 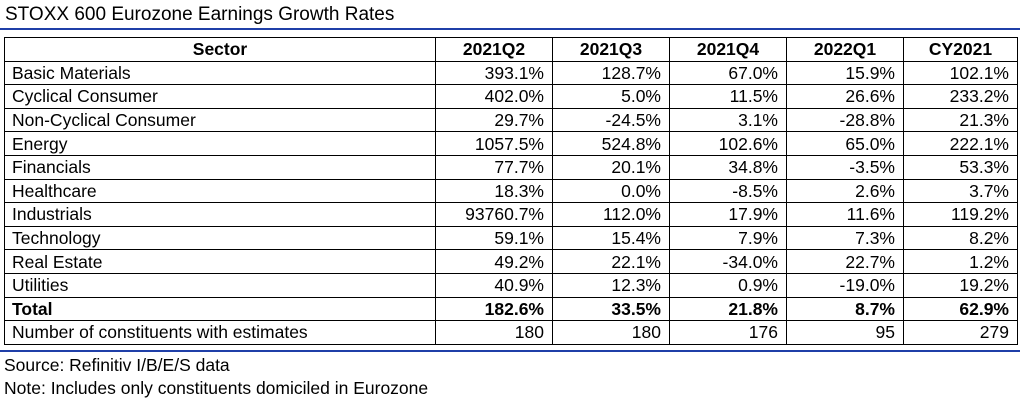 I want to click on growth-cell: -3.5%, so click(x=845, y=167).